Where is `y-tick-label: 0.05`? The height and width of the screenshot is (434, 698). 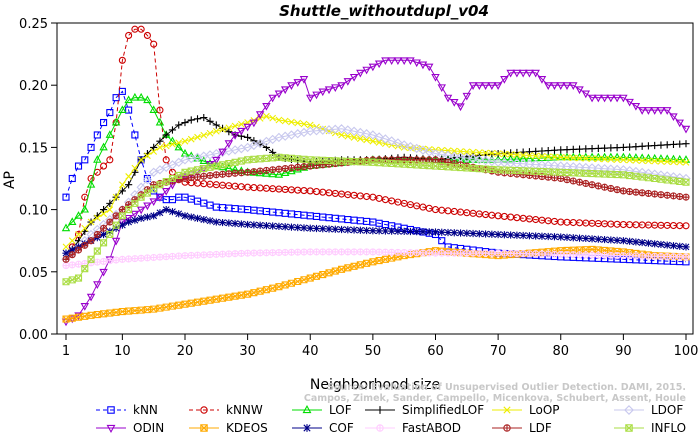
y-tick-label: 0.05 is located at coordinates (33, 273).